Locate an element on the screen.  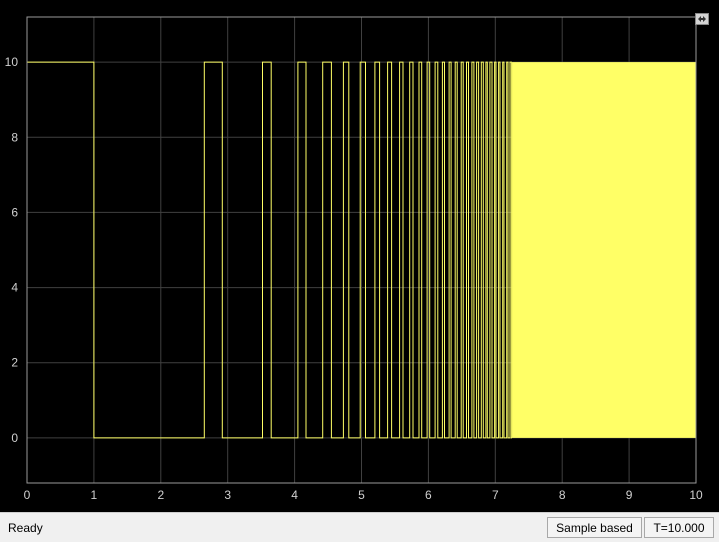
x-tick-labels: 0 1 2 3 4 5 6 7 8 9 10 is located at coordinates (363, 495).